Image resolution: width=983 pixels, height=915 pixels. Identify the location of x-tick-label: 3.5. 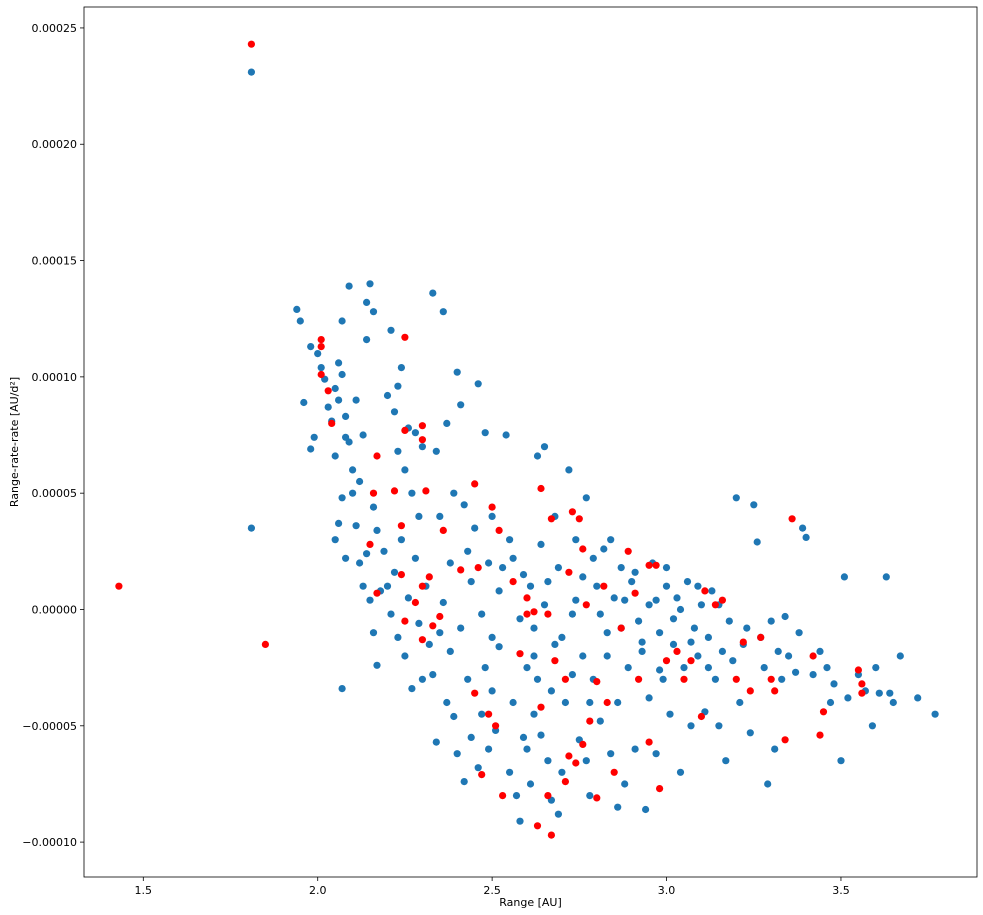
(841, 890).